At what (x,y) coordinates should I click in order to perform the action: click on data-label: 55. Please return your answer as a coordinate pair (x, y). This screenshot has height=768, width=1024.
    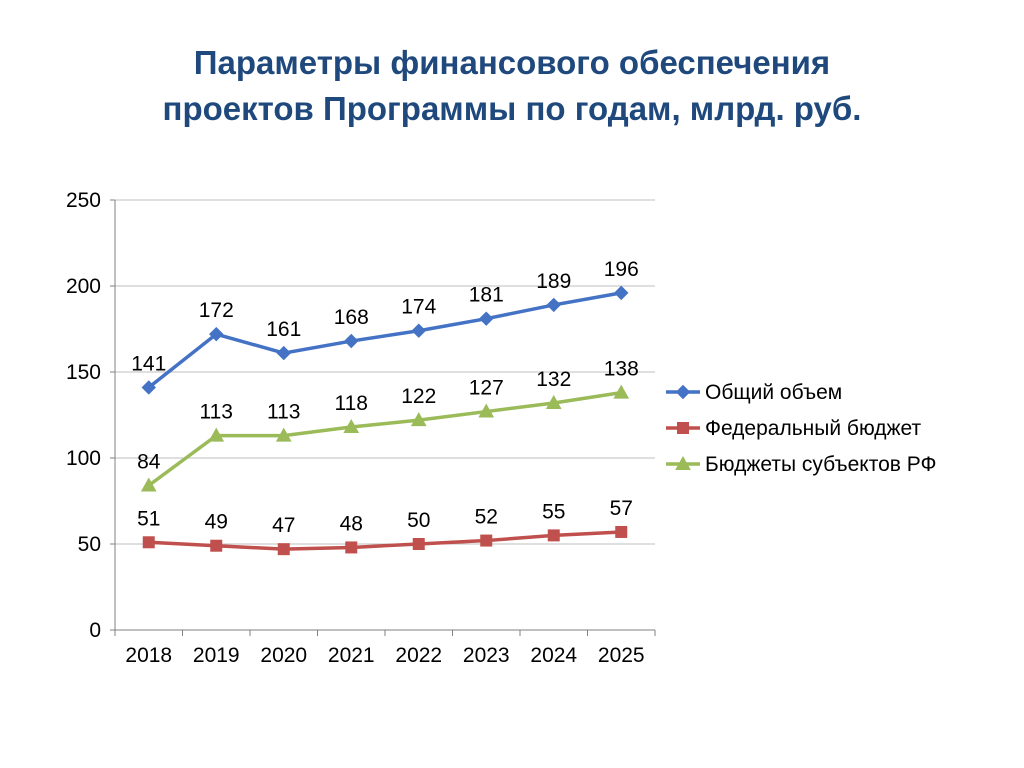
    Looking at the image, I should click on (553, 511).